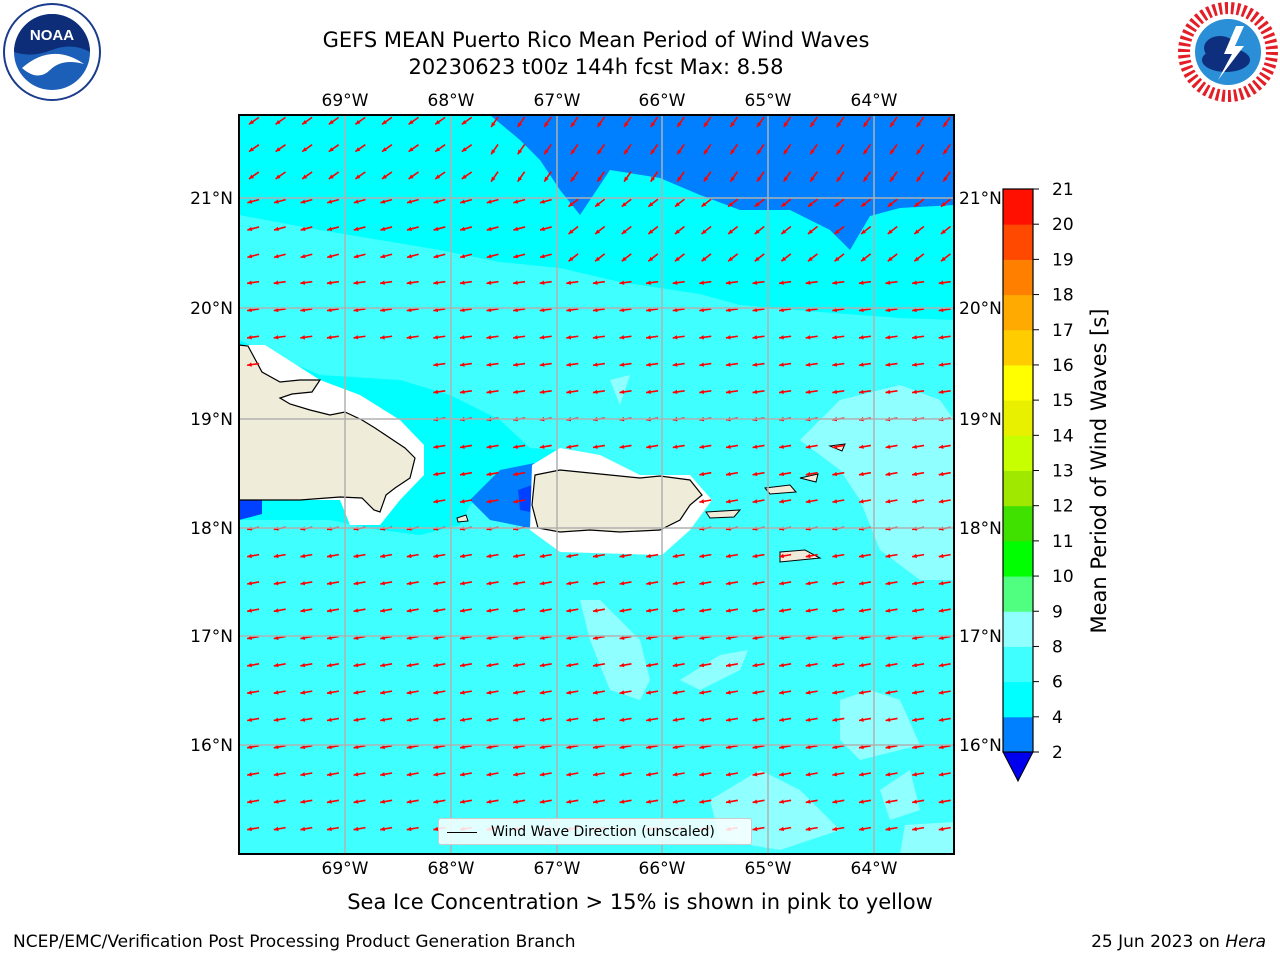 The image size is (1280, 960). Describe the element at coordinates (1018, 382) in the screenshot. I see `colorbar-band` at that location.